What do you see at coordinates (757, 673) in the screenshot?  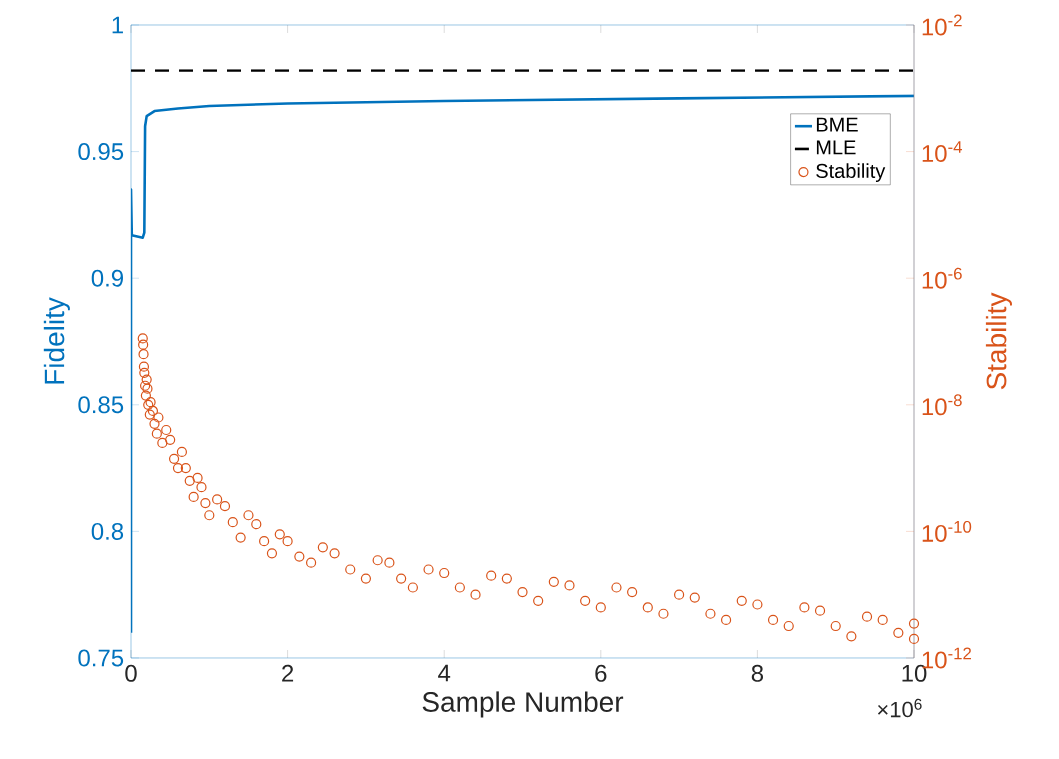 I see `x-tick-label: 8` at bounding box center [757, 673].